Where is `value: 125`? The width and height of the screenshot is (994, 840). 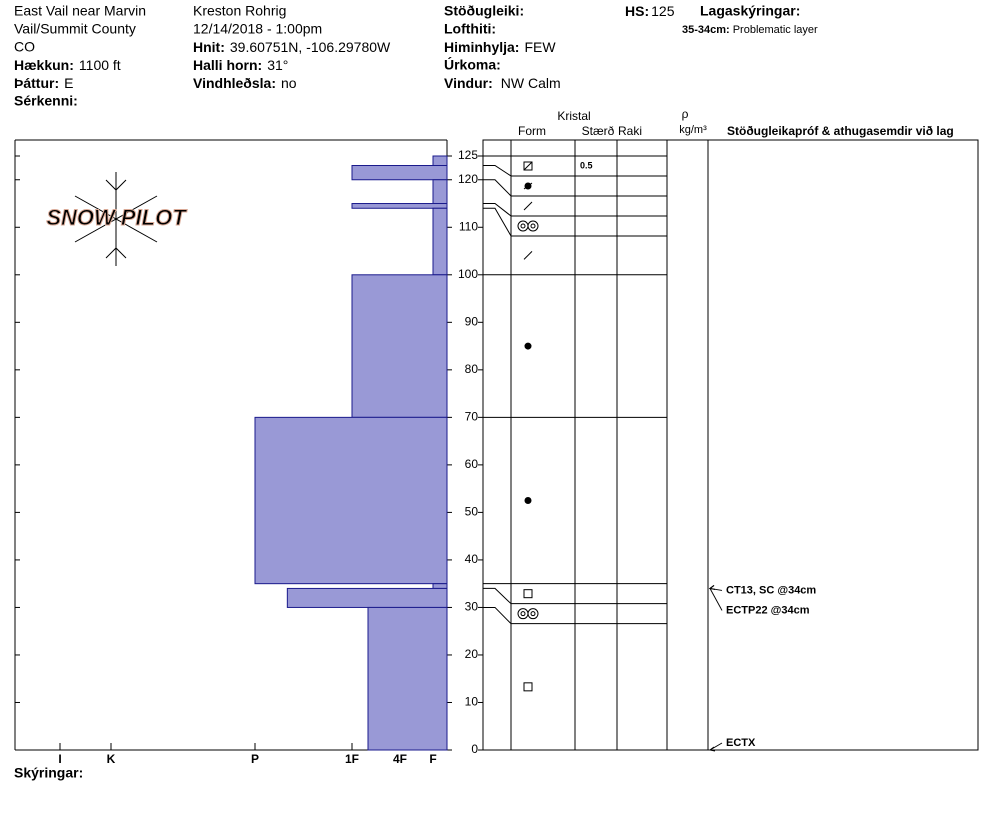
value: 125 is located at coordinates (663, 11).